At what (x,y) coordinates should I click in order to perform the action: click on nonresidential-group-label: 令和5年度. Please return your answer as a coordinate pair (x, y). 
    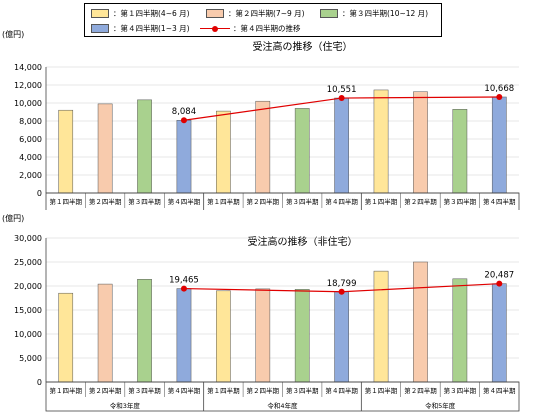
    Looking at the image, I should click on (440, 405).